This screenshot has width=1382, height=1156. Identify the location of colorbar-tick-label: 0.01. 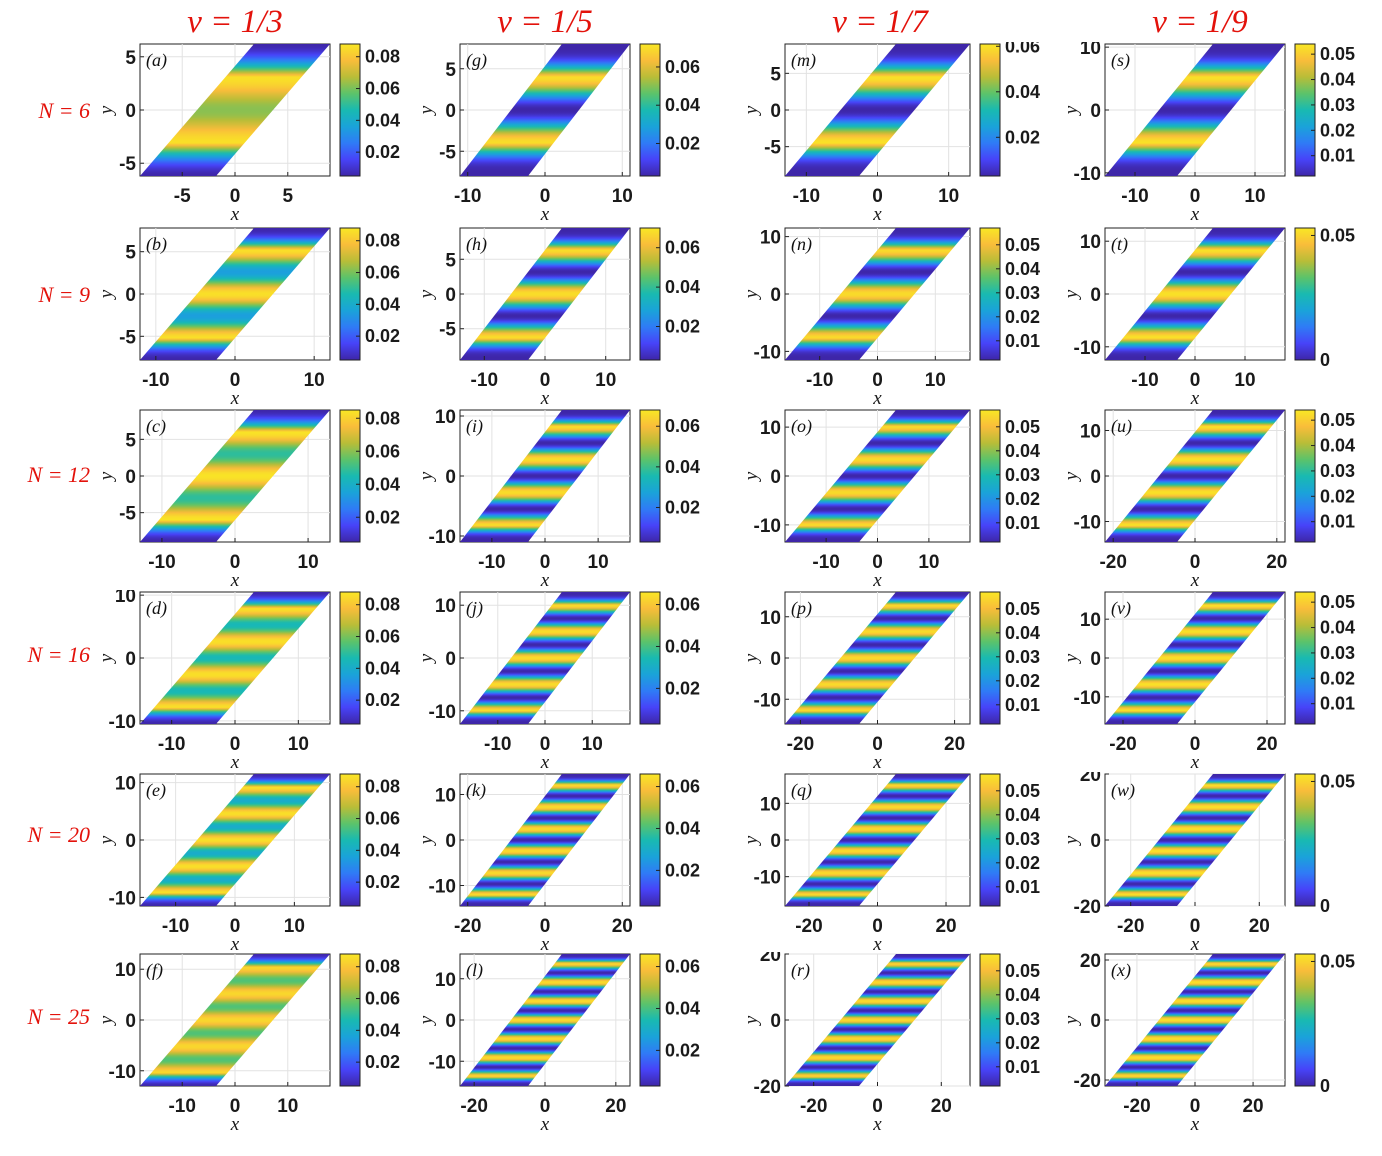
(1022, 523).